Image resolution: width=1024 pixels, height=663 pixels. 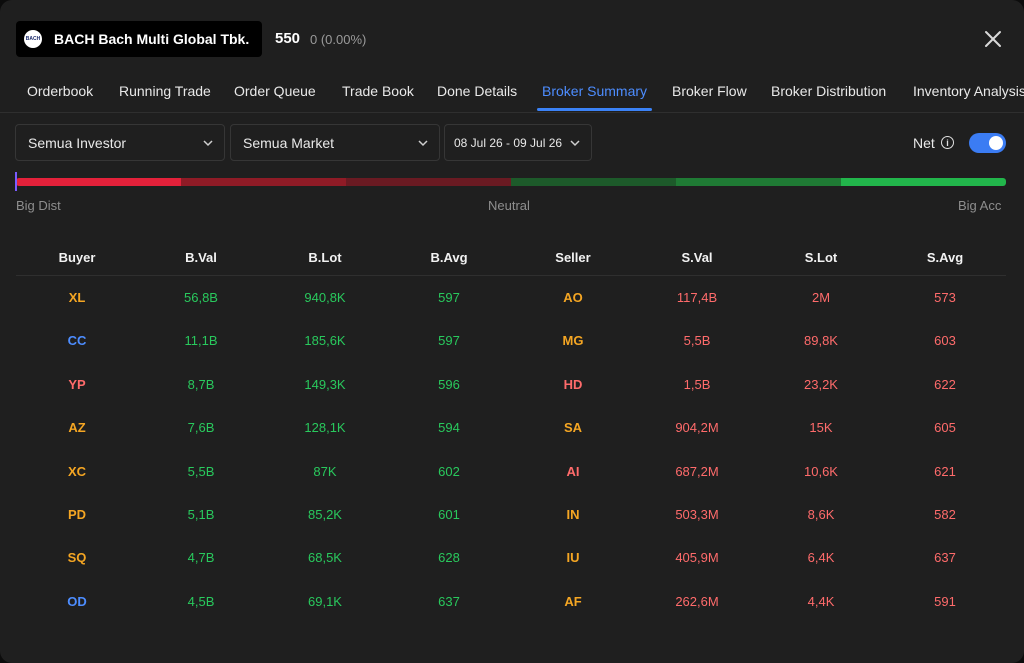 What do you see at coordinates (449, 514) in the screenshot?
I see `buy-average: 601` at bounding box center [449, 514].